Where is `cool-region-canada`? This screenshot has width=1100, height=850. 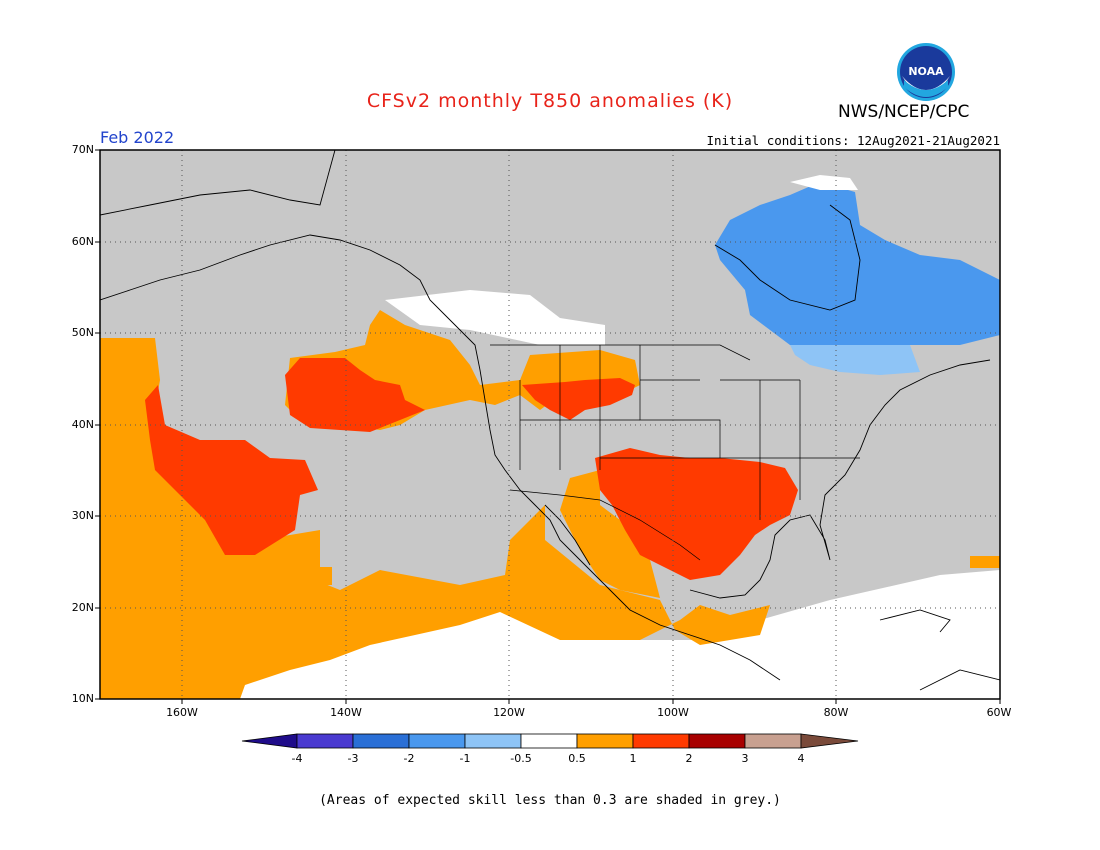
cool-region-canada is located at coordinates (857, 263).